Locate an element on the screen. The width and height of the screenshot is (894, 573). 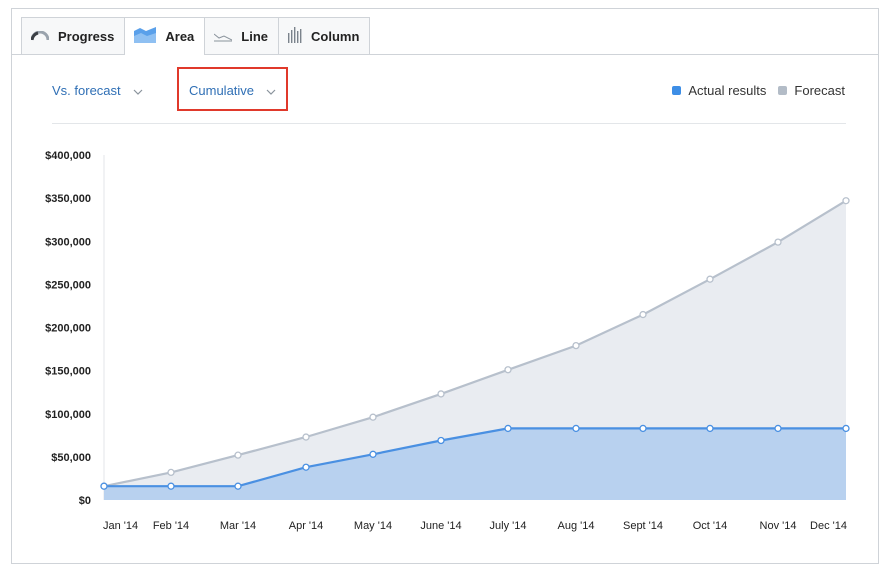
x-tick-label: Nov '14 is located at coordinates (778, 526).